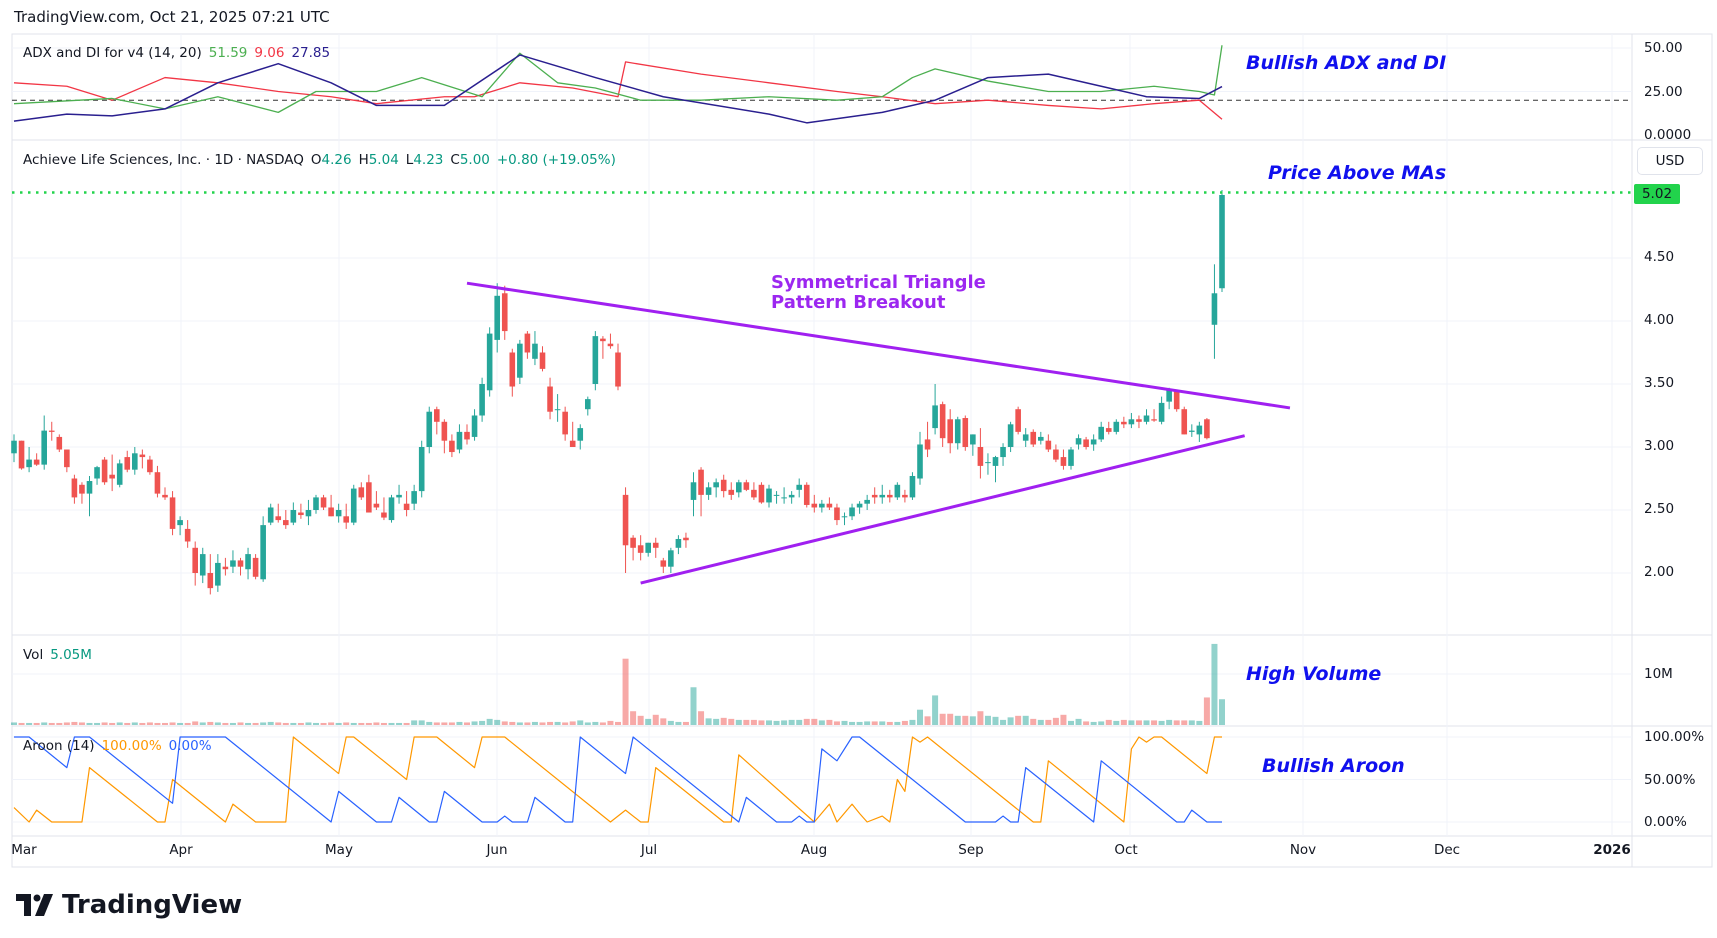 Image resolution: width=1717 pixels, height=938 pixels. What do you see at coordinates (228, 53) in the screenshot?
I see `plus-di-value: 51.59` at bounding box center [228, 53].